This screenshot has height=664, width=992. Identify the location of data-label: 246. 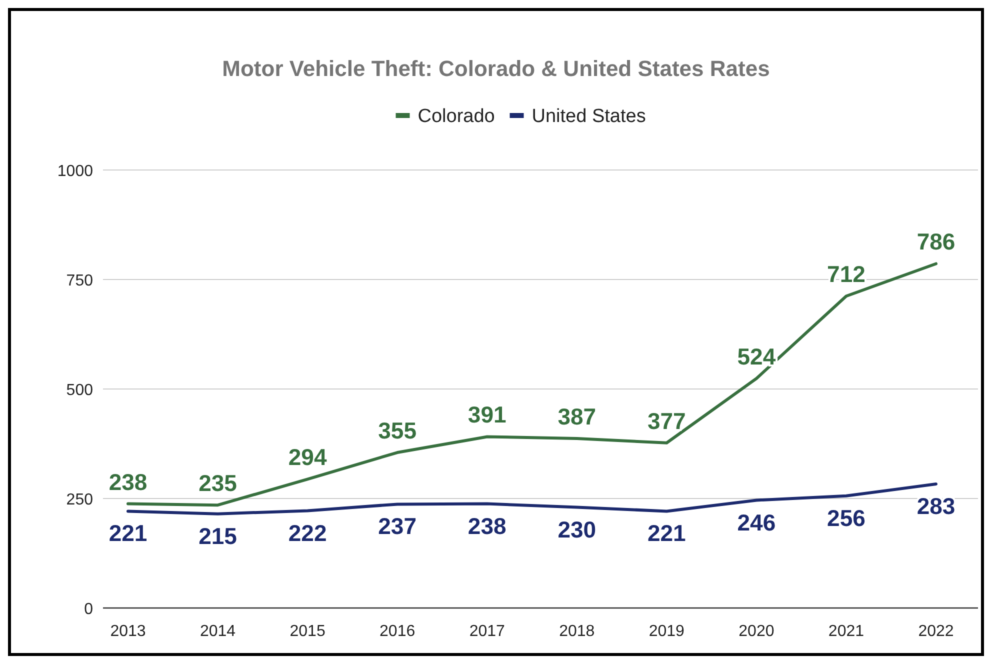
(756, 522).